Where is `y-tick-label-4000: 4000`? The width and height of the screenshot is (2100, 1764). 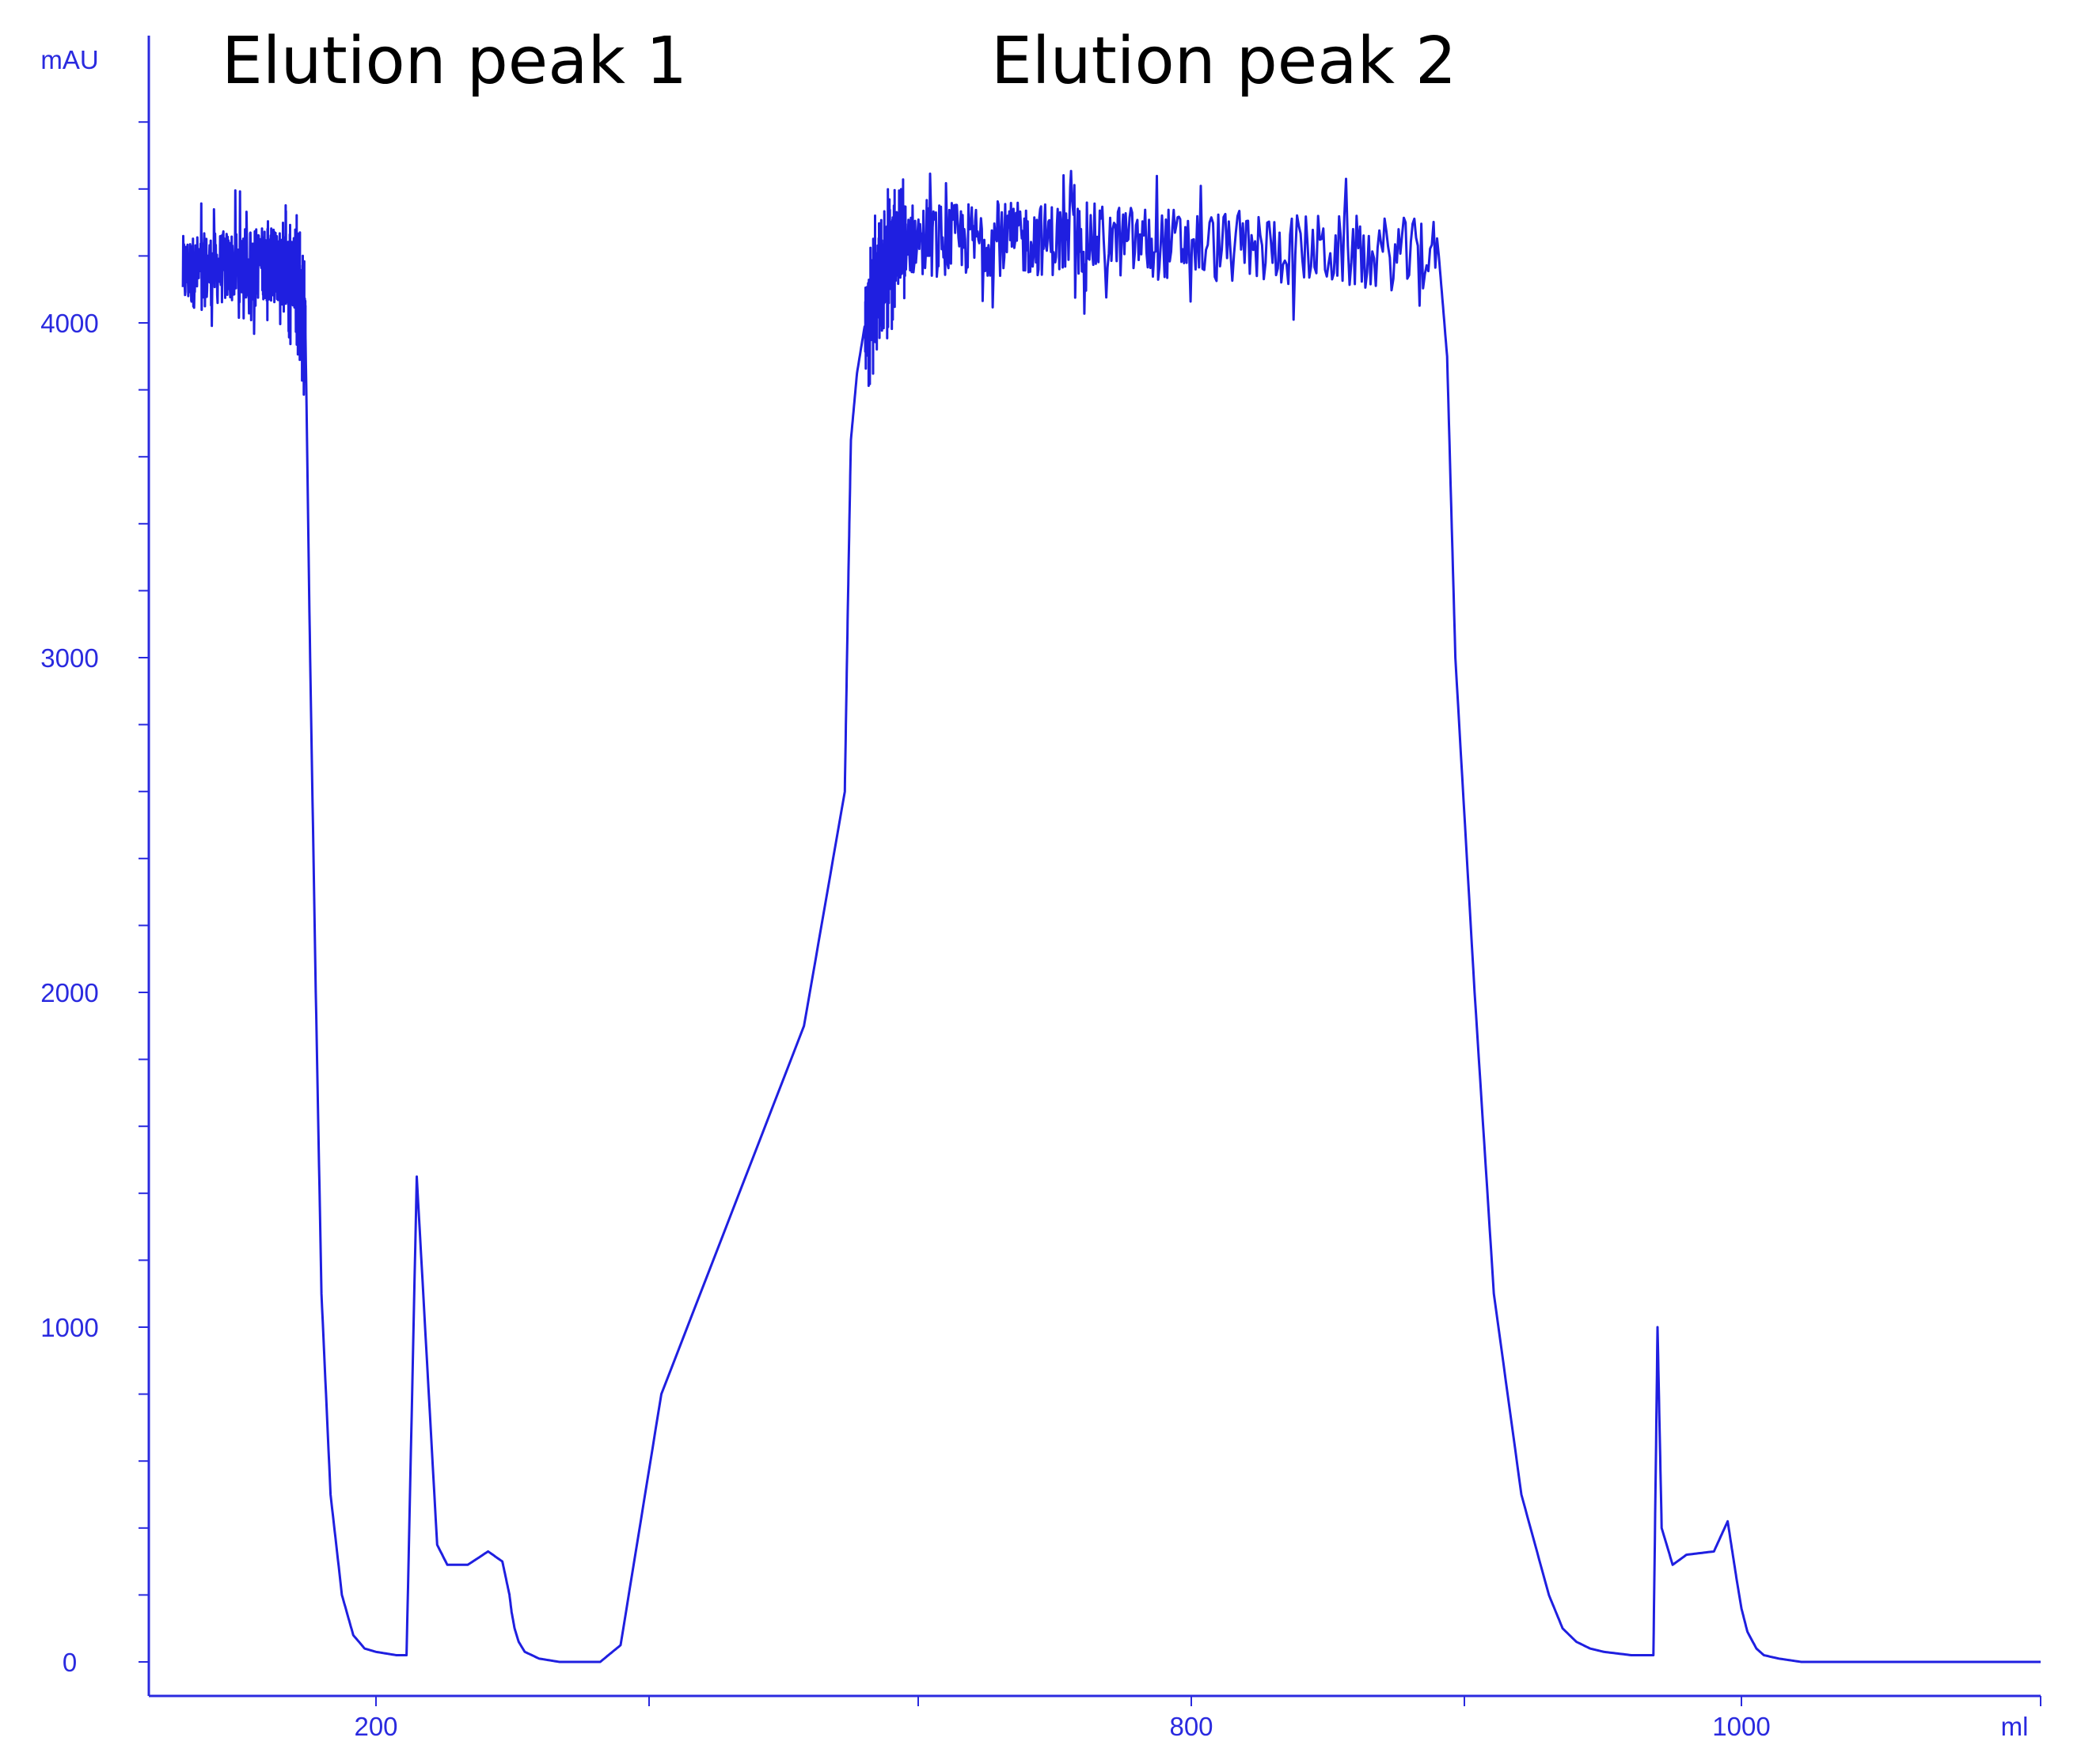
y-tick-label-4000: 4000 is located at coordinates (69, 324).